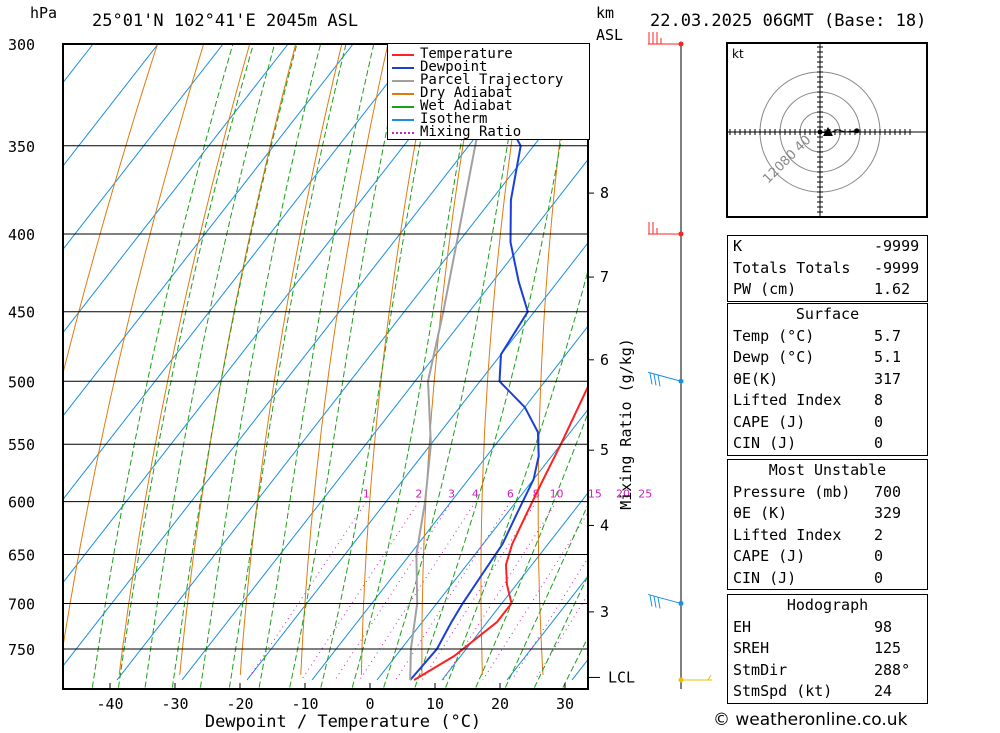  I want to click on location-title: 25°01'N 102°41'E 2045m ASL, so click(225, 21).